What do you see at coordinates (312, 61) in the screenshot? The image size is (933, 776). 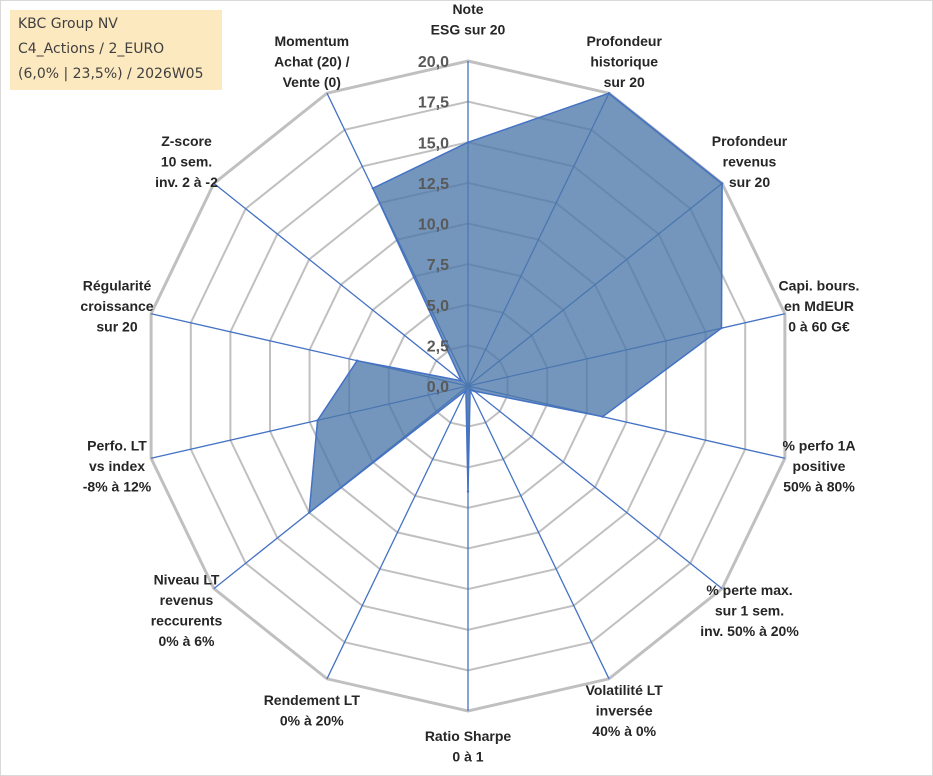 I see `category-label: Momentum Achat (20) / Vente (0)` at bounding box center [312, 61].